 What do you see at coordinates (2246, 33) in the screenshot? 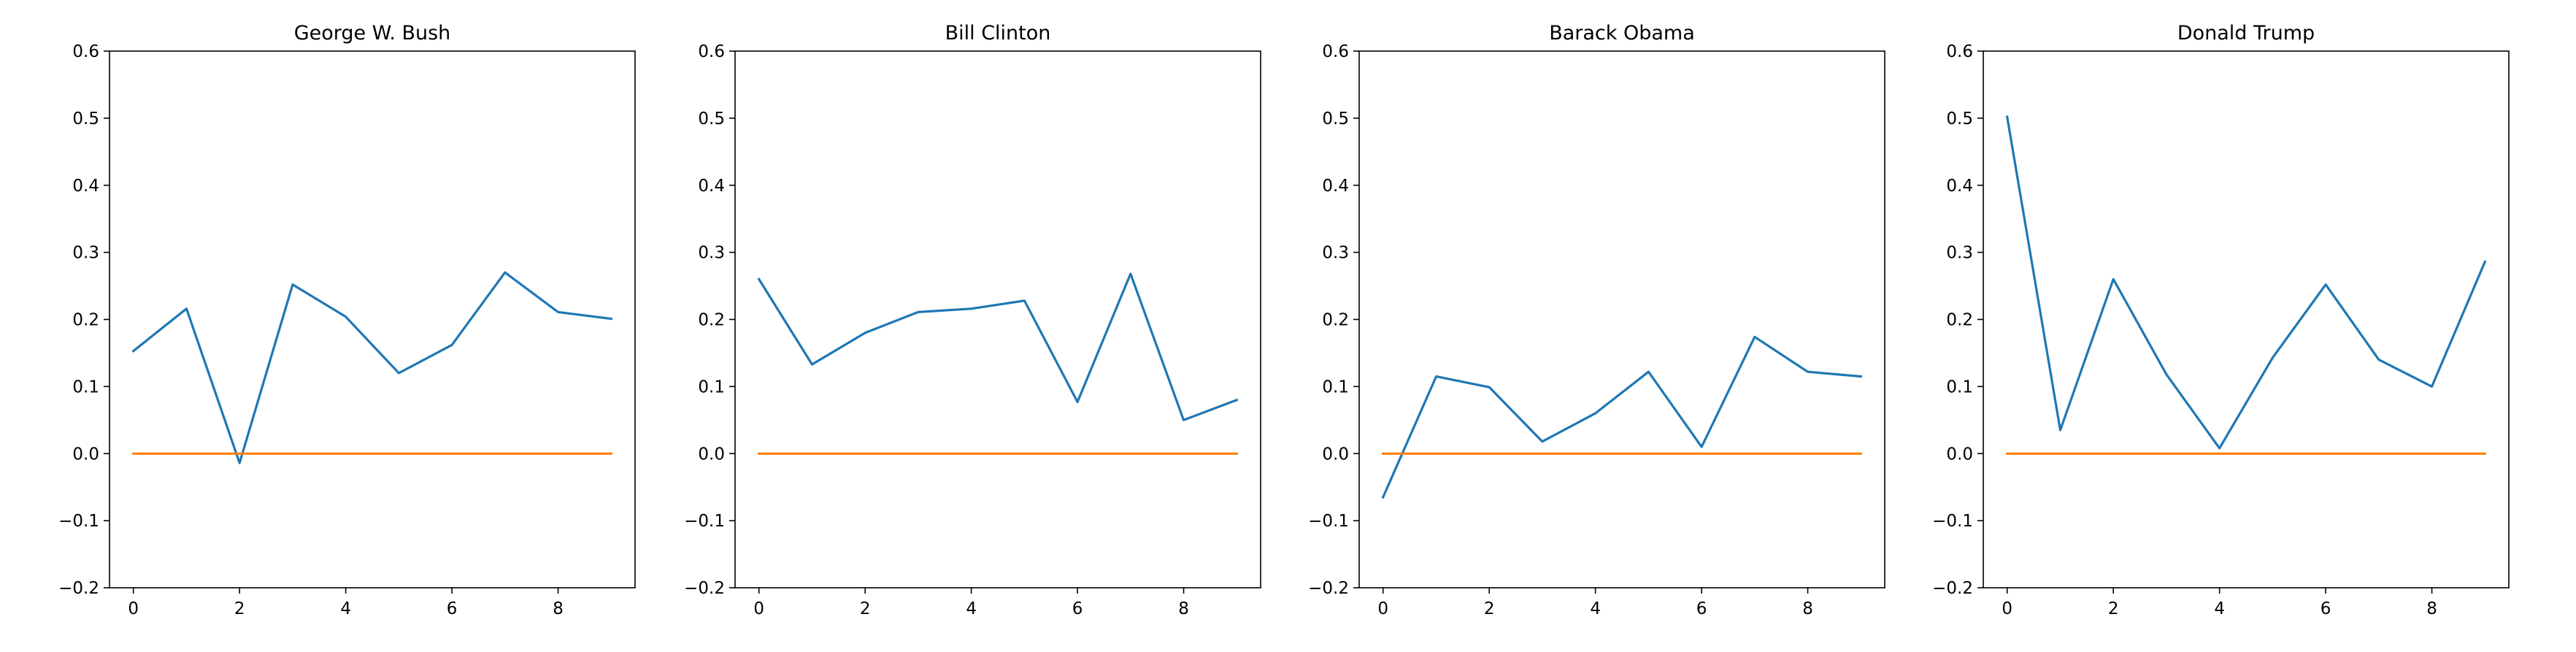
I see `chart-title: Donald Trump` at bounding box center [2246, 33].